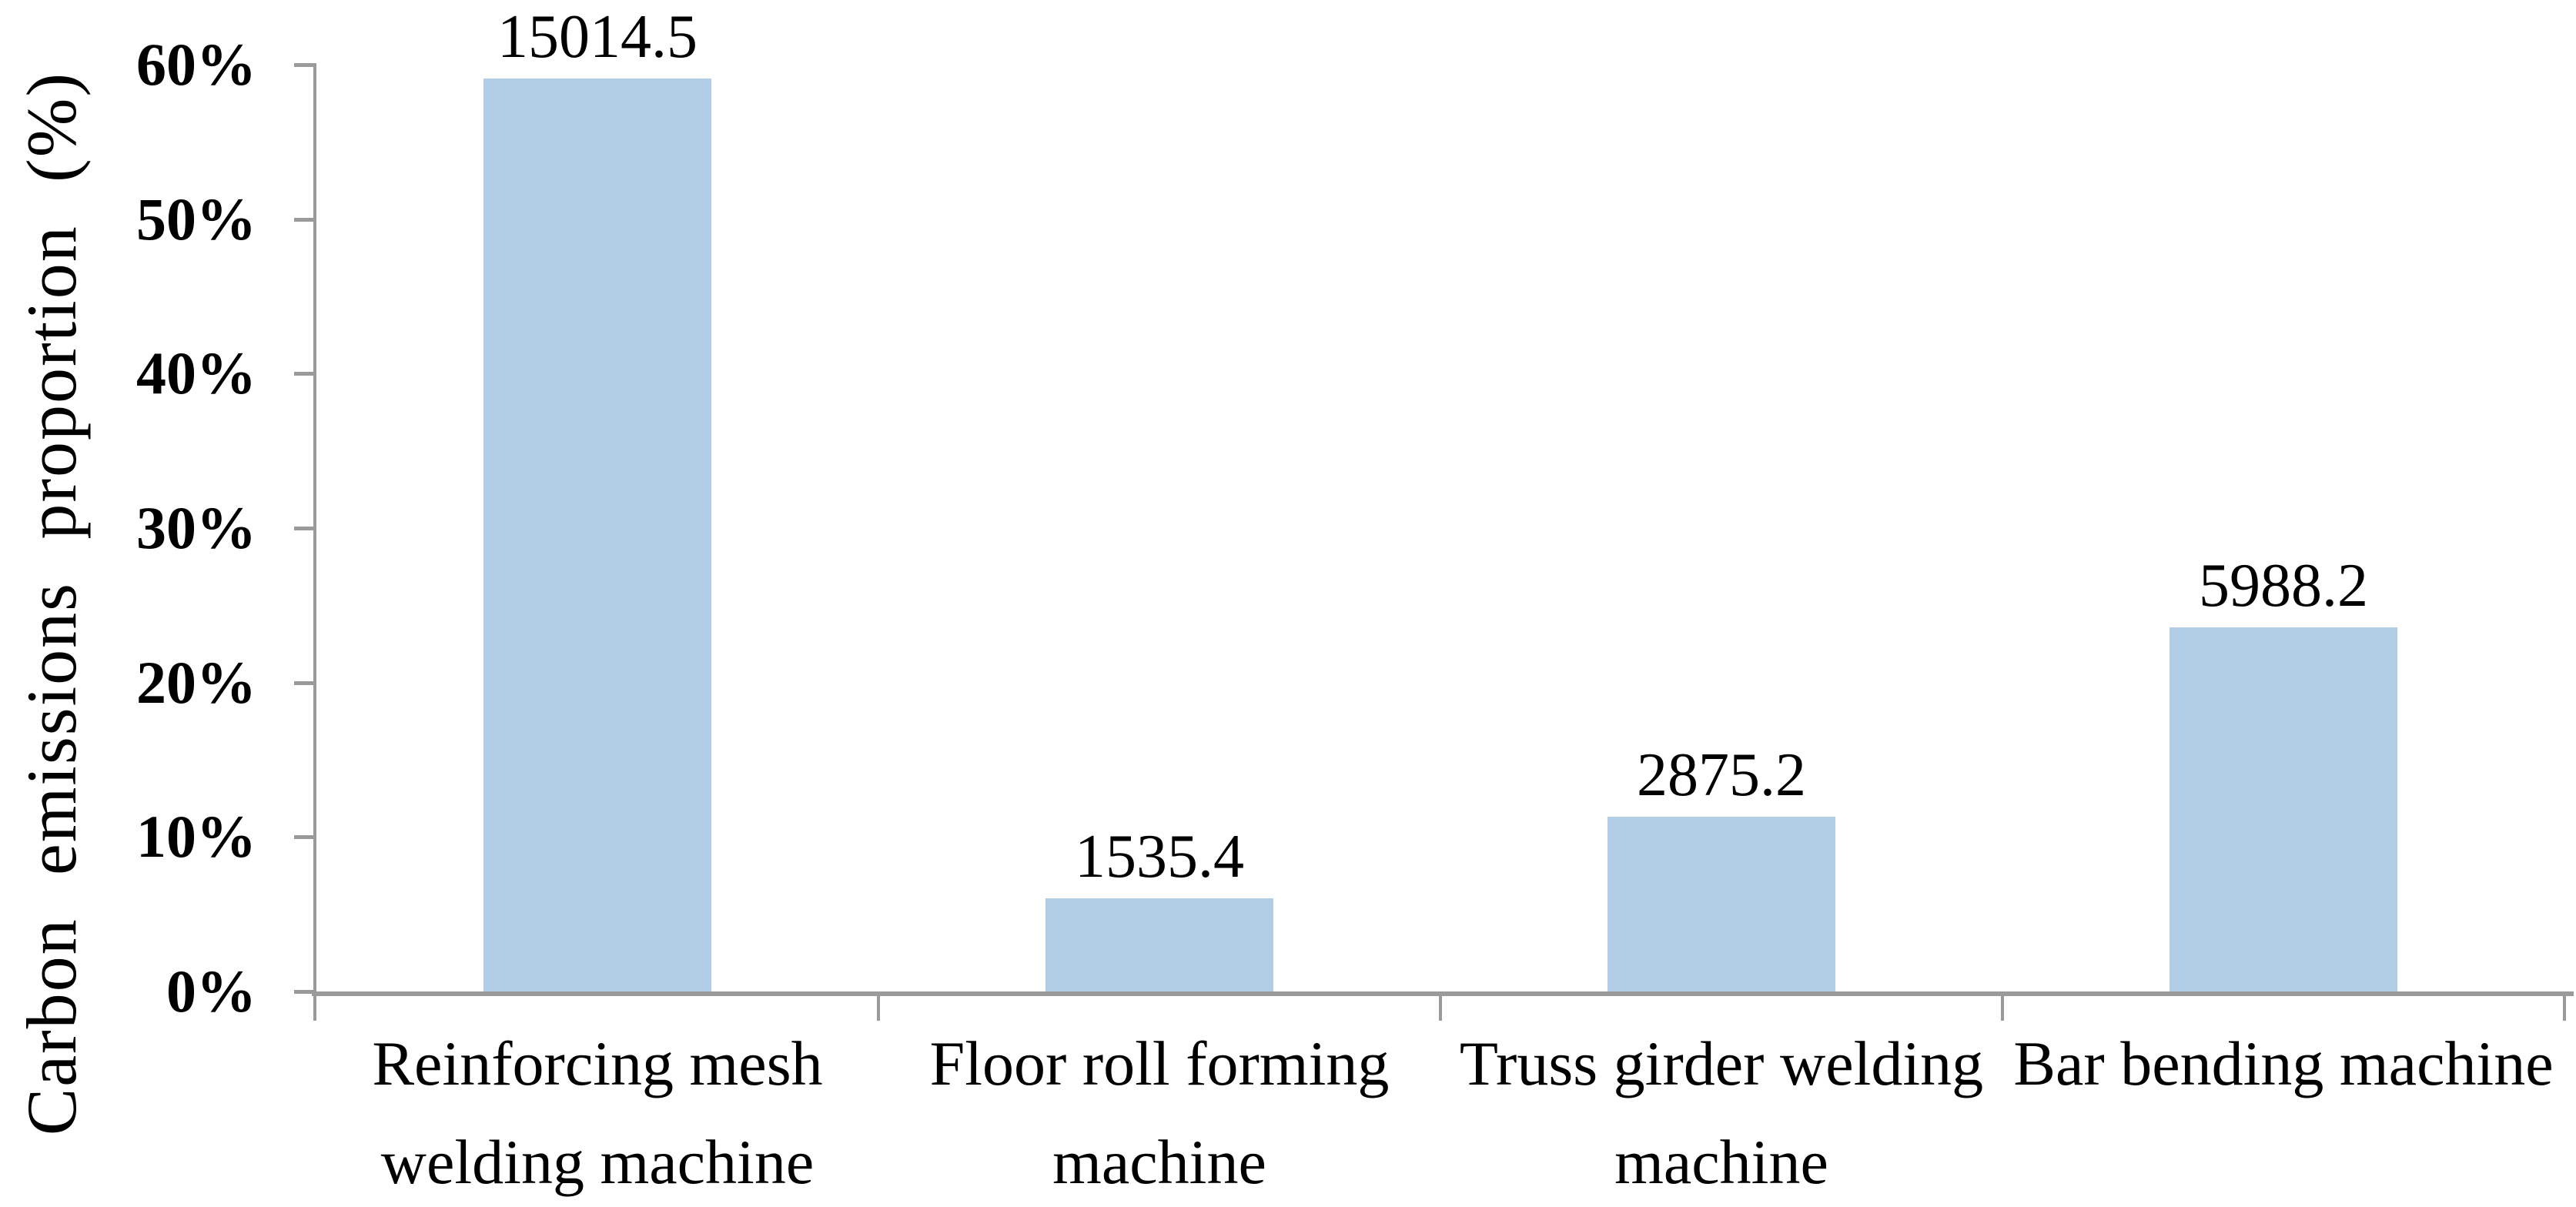  Describe the element at coordinates (1159, 908) in the screenshot. I see `bar-floor-roll: 1535.4` at that location.